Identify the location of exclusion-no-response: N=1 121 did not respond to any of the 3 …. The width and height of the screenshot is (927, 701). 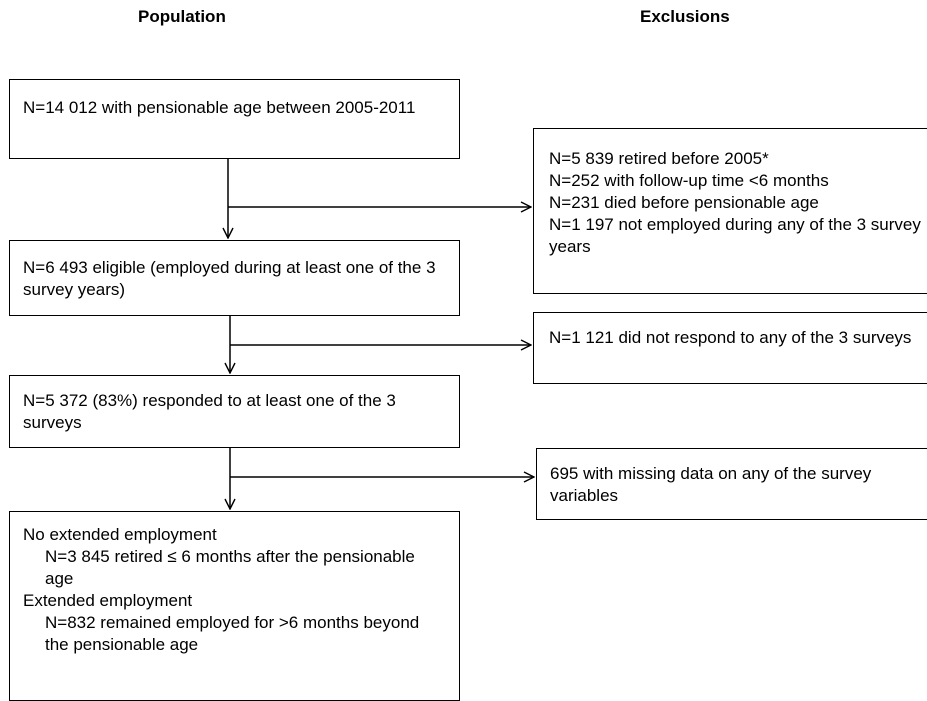
(730, 337).